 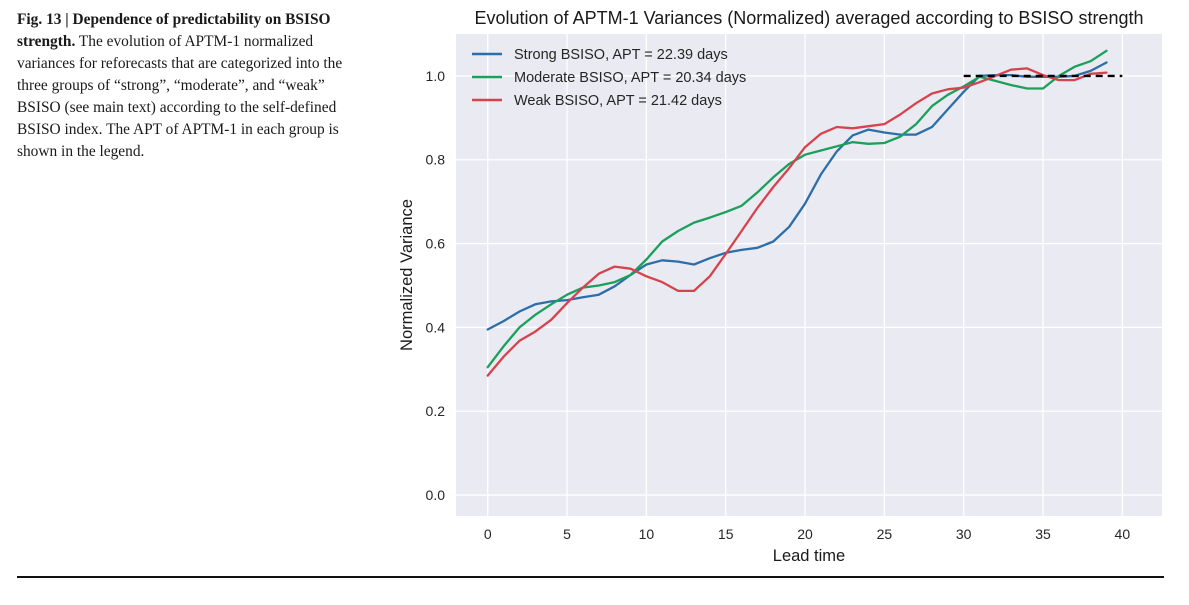 I want to click on y-tick-label: 0.8, so click(x=436, y=160).